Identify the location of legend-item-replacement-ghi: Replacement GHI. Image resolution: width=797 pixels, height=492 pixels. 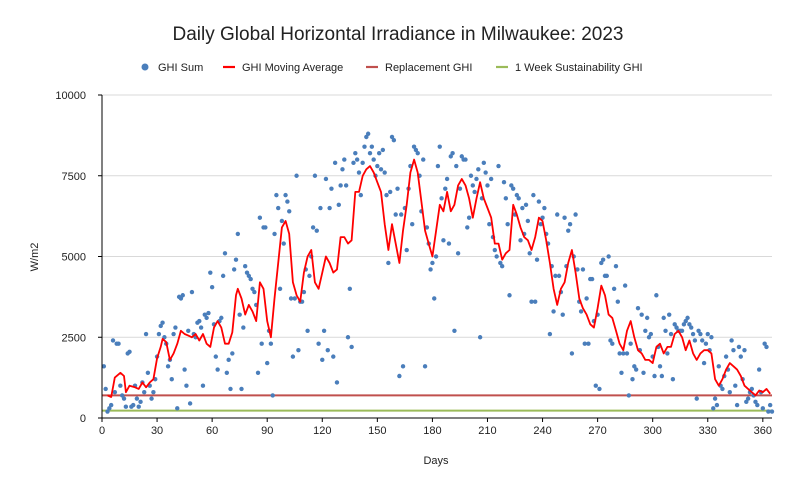
(419, 68).